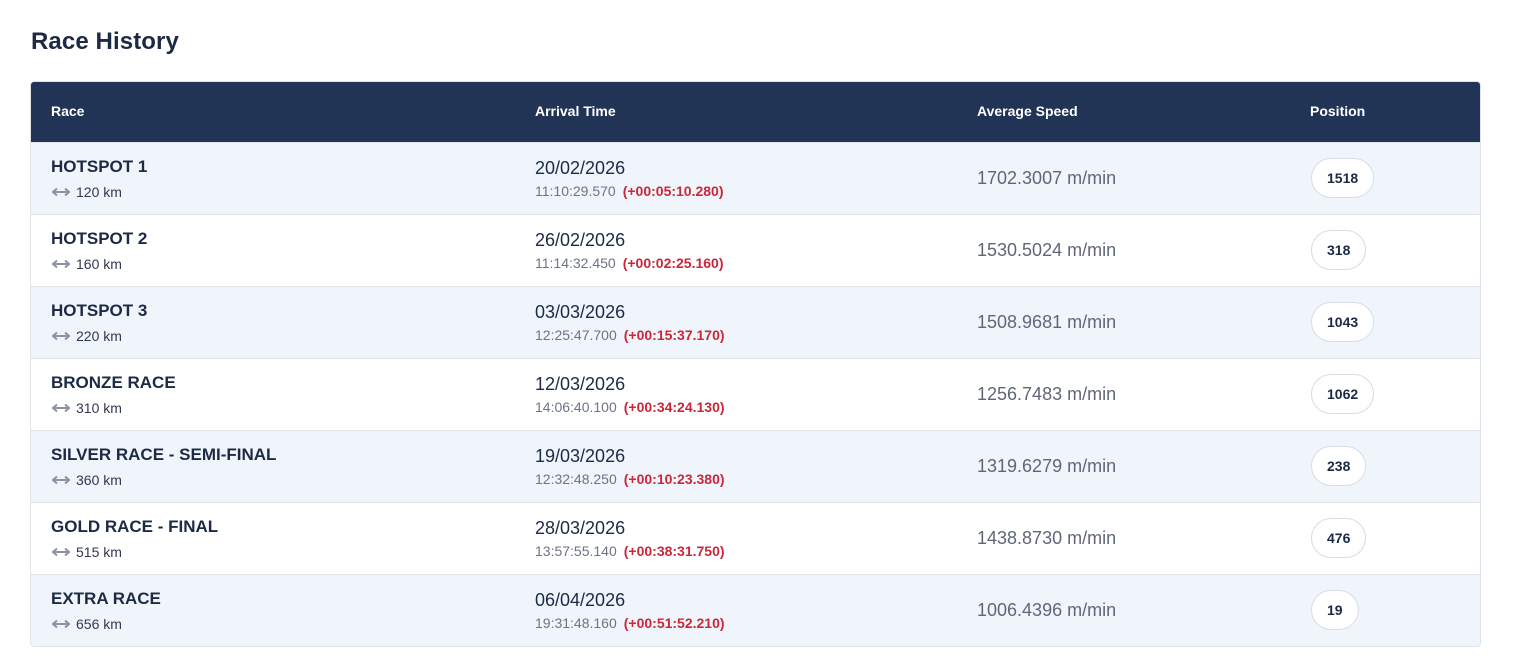 The width and height of the screenshot is (1515, 671). Describe the element at coordinates (580, 456) in the screenshot. I see `arrival-date: 19/03/2026` at that location.